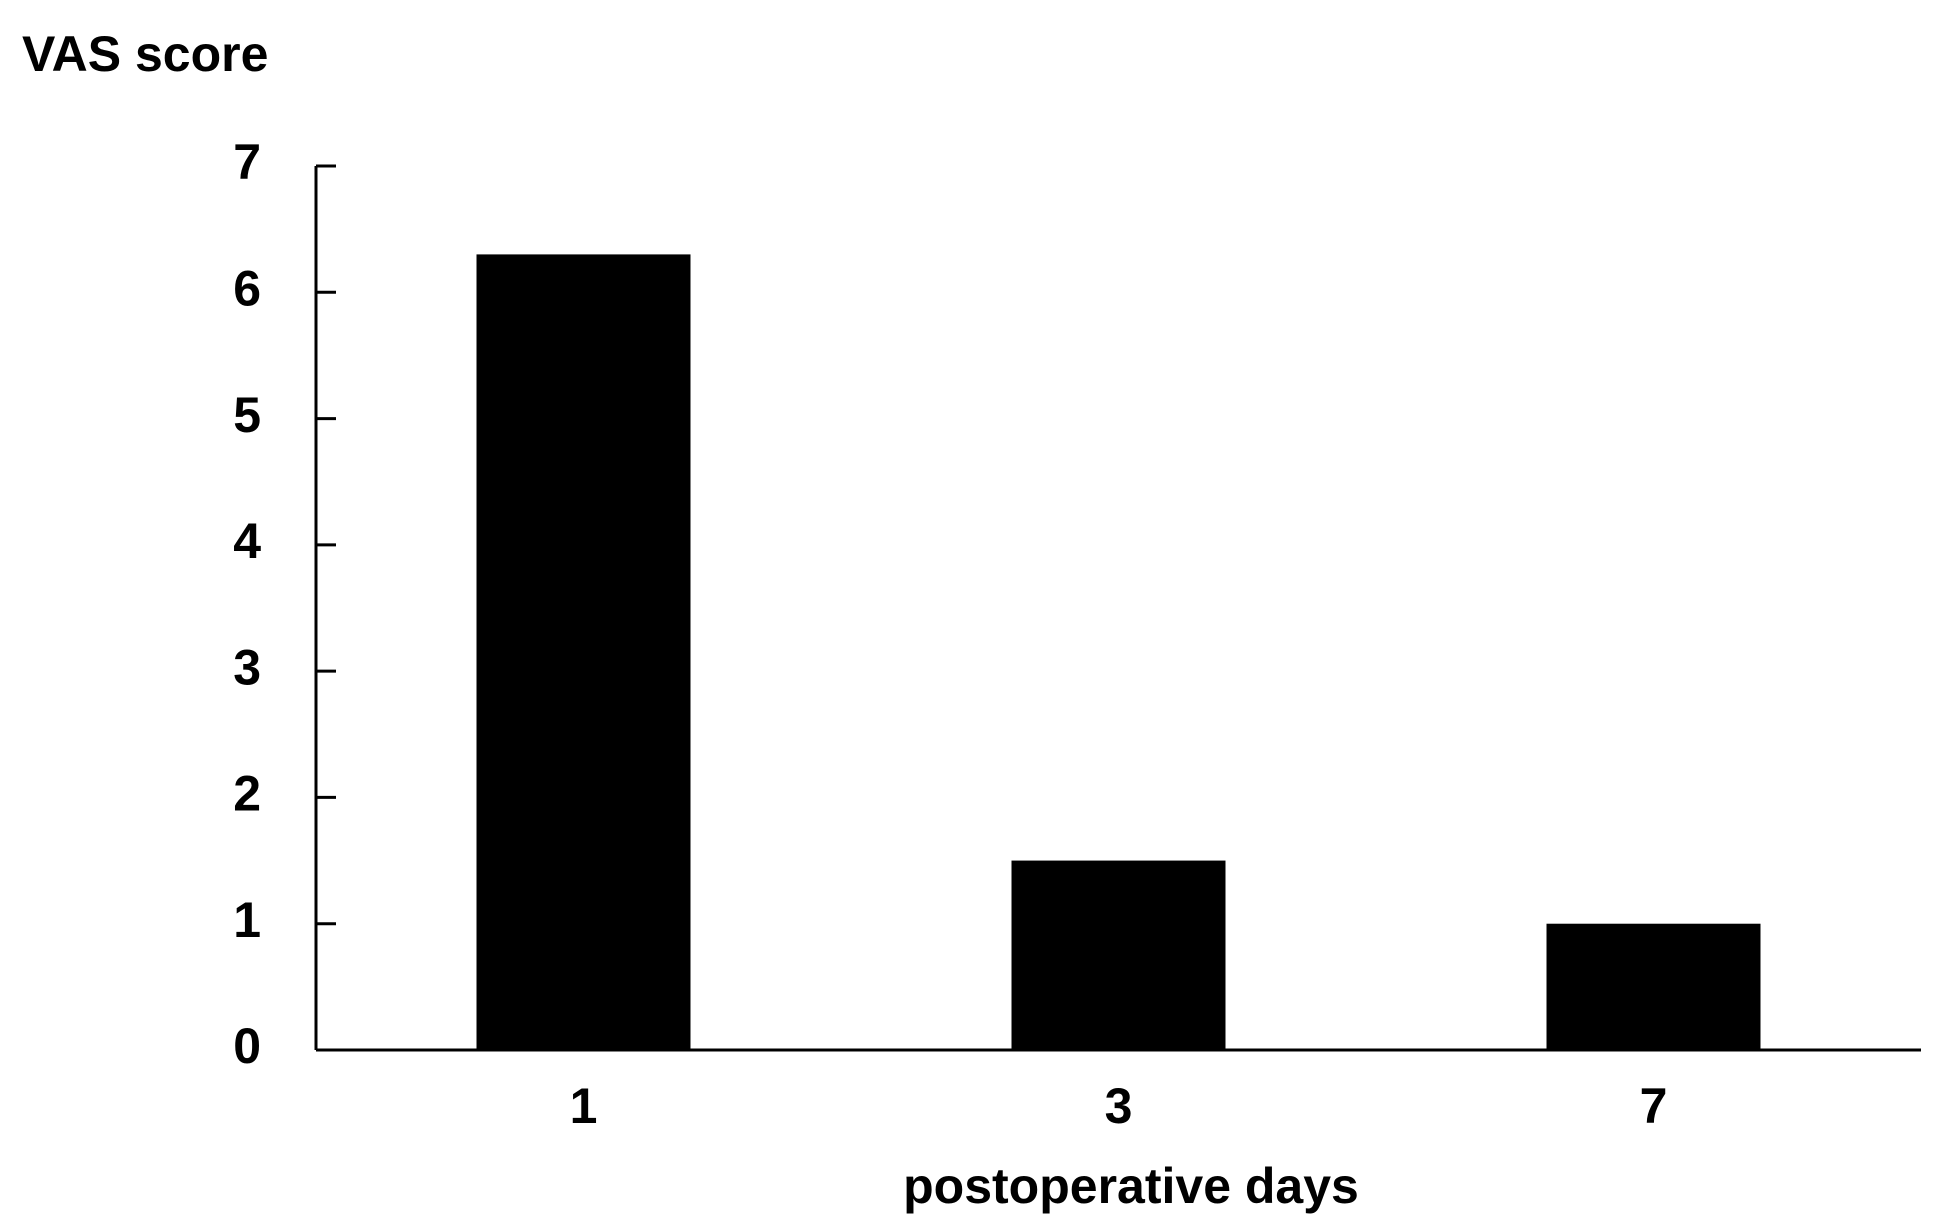  Describe the element at coordinates (1131, 1186) in the screenshot. I see `x-axis-label: postoperative days` at that location.